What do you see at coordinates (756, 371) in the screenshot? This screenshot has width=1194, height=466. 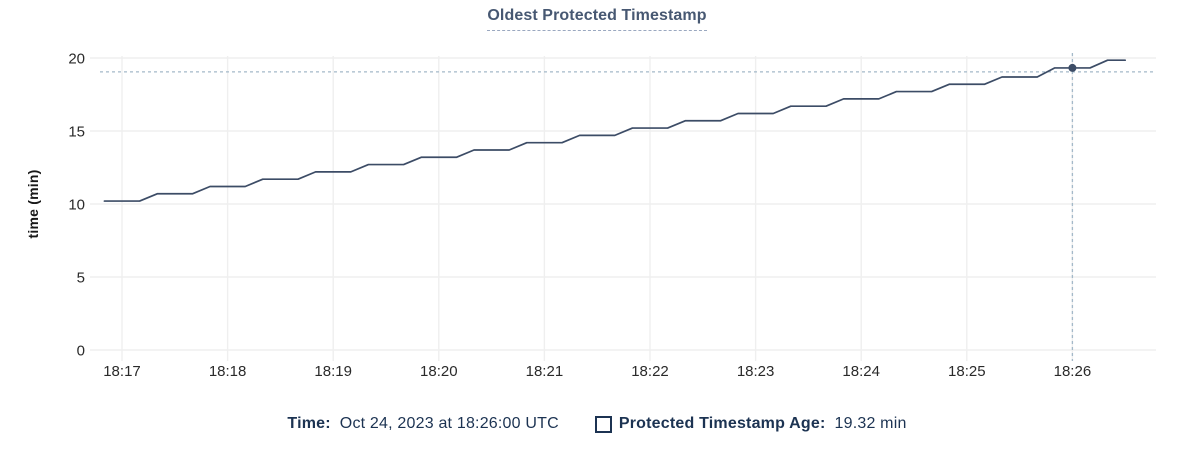 I see `svg-text: 18:23` at bounding box center [756, 371].